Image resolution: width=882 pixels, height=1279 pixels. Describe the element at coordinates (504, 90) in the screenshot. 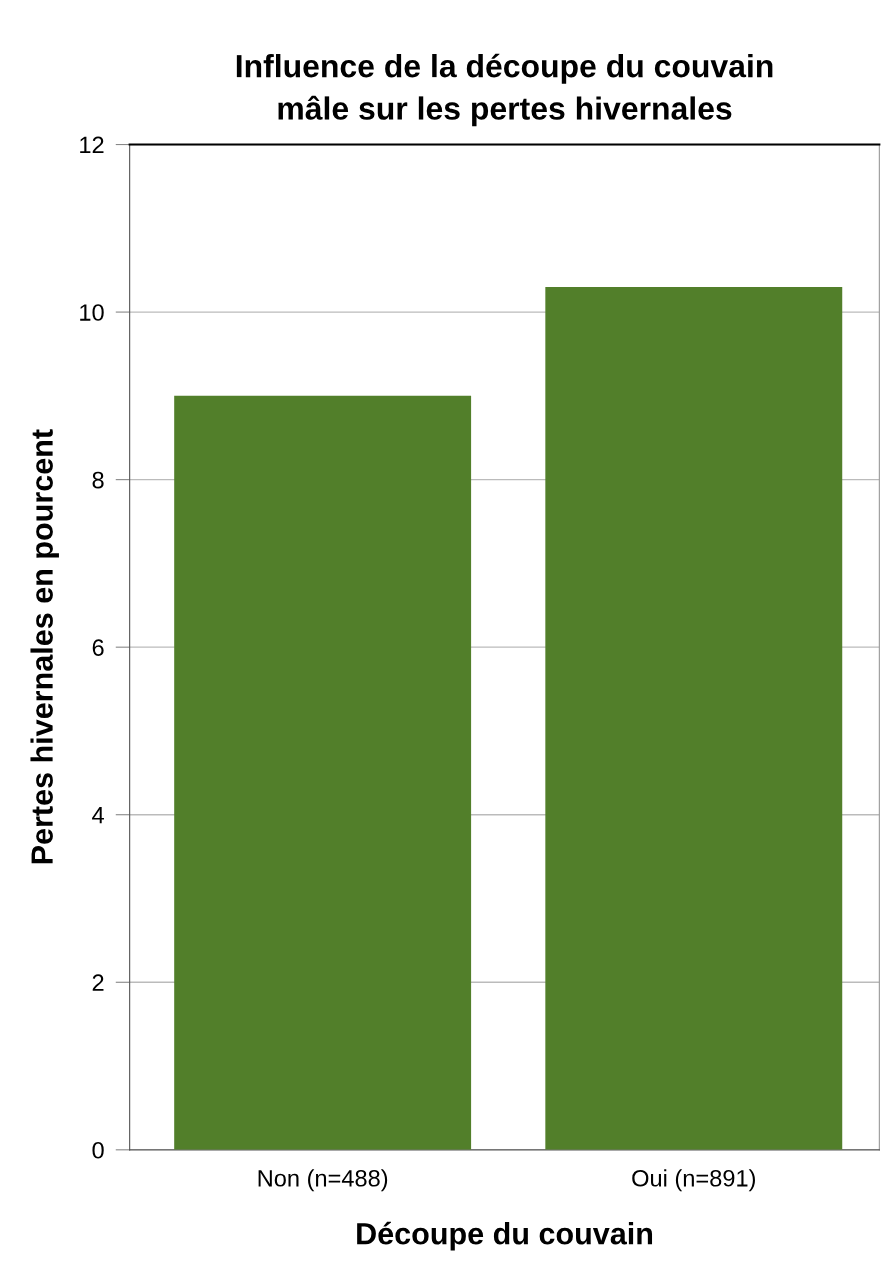

I see `chart-title: Influence de la découpe du couvain mâle sur les pertes hivernales` at that location.